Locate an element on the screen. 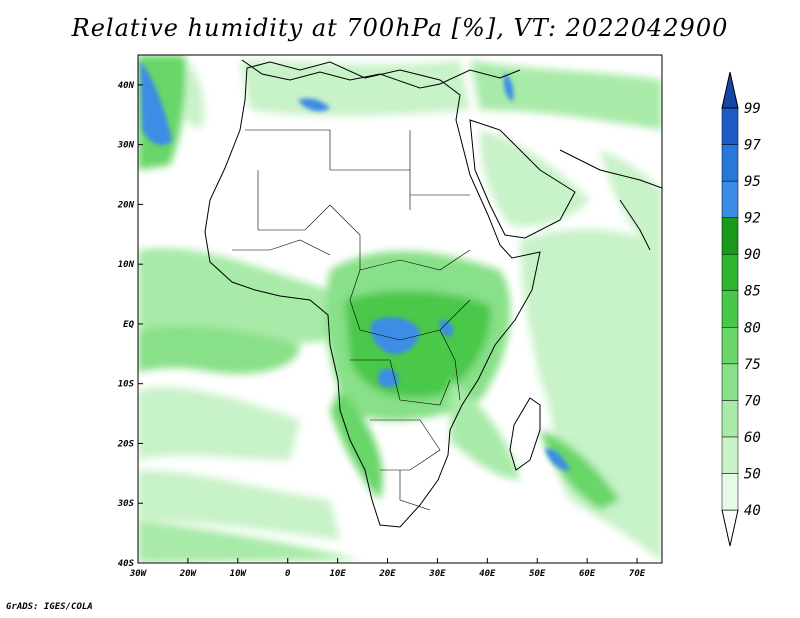 This screenshot has height=618, width=800. asia-coastline is located at coordinates (610, 169).